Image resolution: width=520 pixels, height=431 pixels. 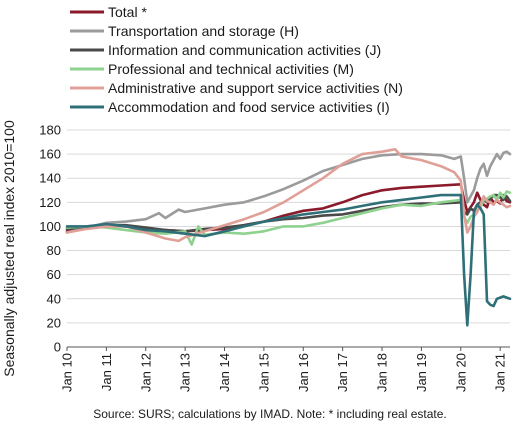 I want to click on x-tick-label: Jan 14, so click(x=224, y=372).